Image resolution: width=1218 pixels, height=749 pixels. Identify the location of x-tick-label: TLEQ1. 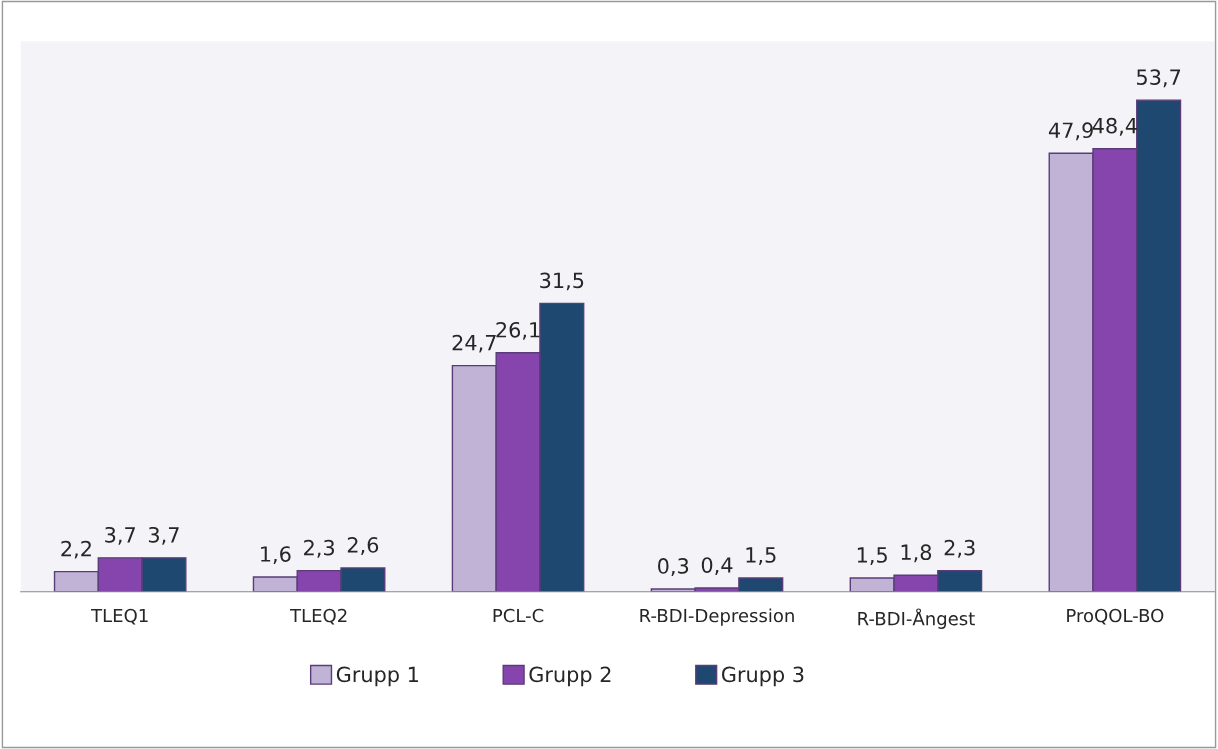
(119, 616).